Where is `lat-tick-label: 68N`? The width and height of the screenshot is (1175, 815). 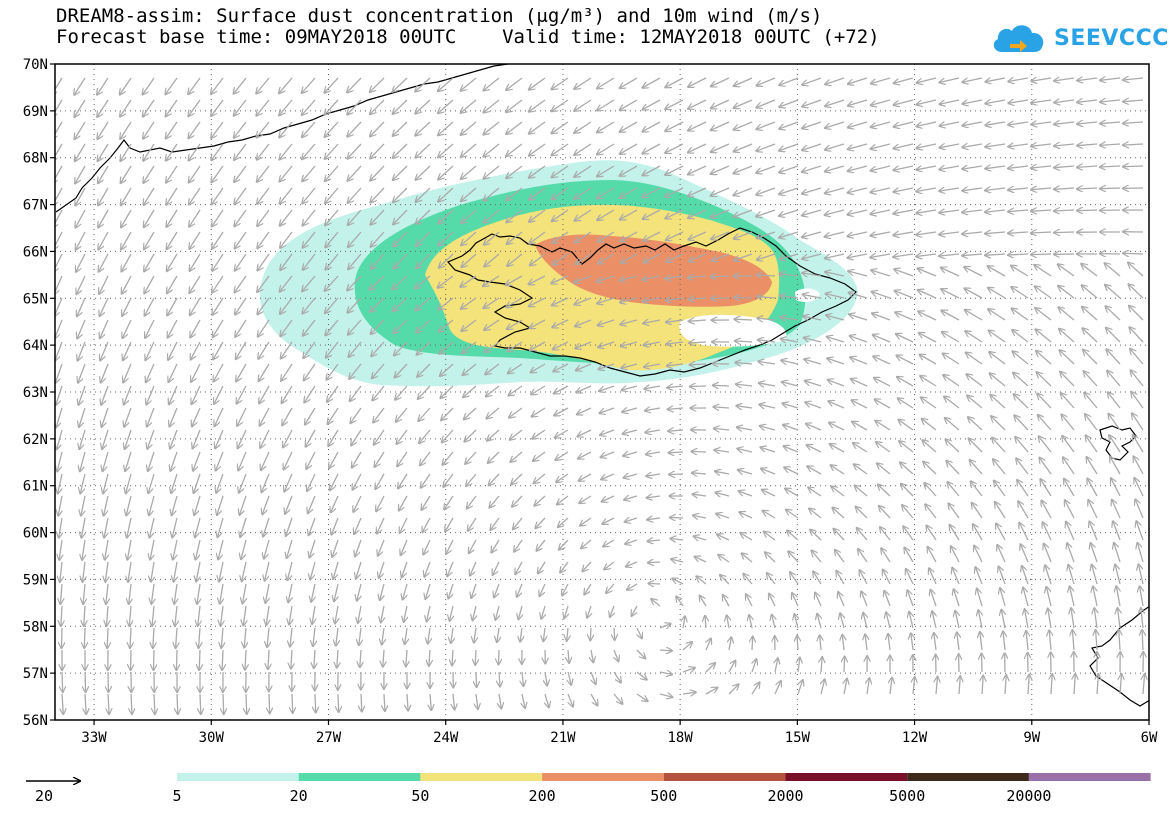 lat-tick-label: 68N is located at coordinates (35, 159).